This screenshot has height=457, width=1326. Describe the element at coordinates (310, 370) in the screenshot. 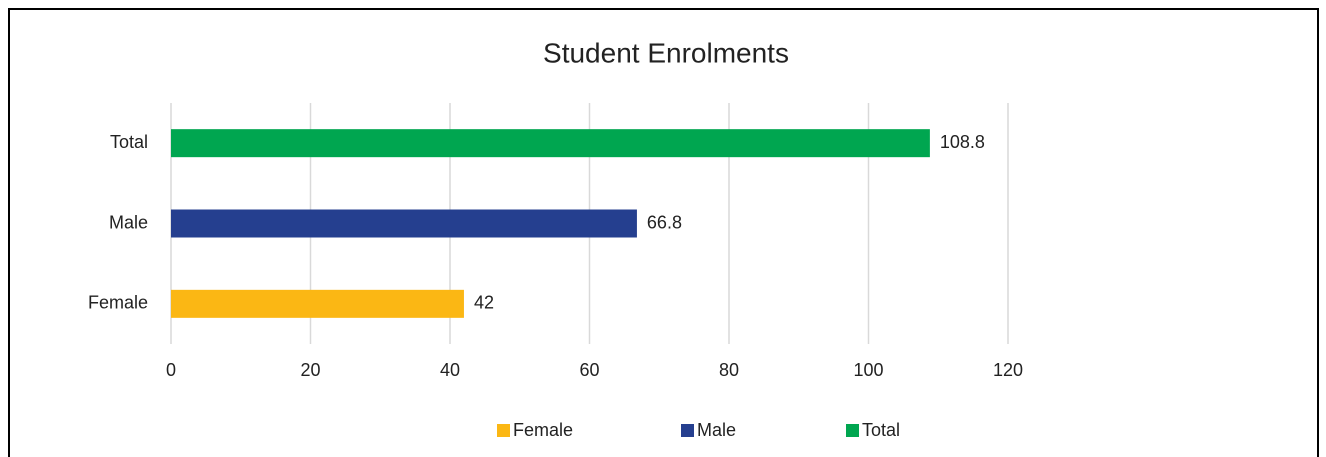

I see `x-tick-label: 20` at that location.